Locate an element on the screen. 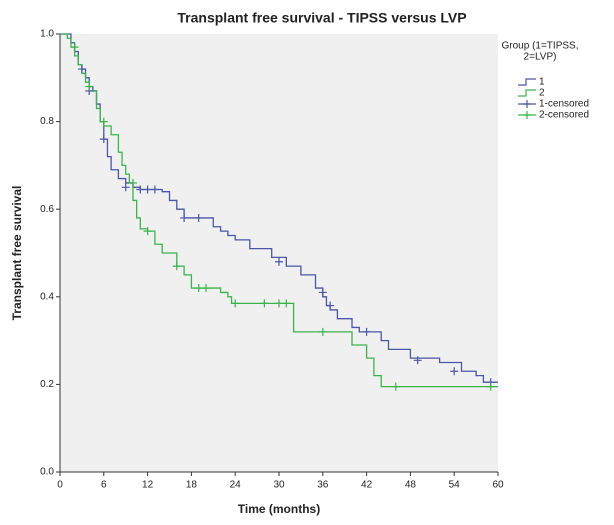 The width and height of the screenshot is (614, 525). legend-label: 1 is located at coordinates (542, 82).